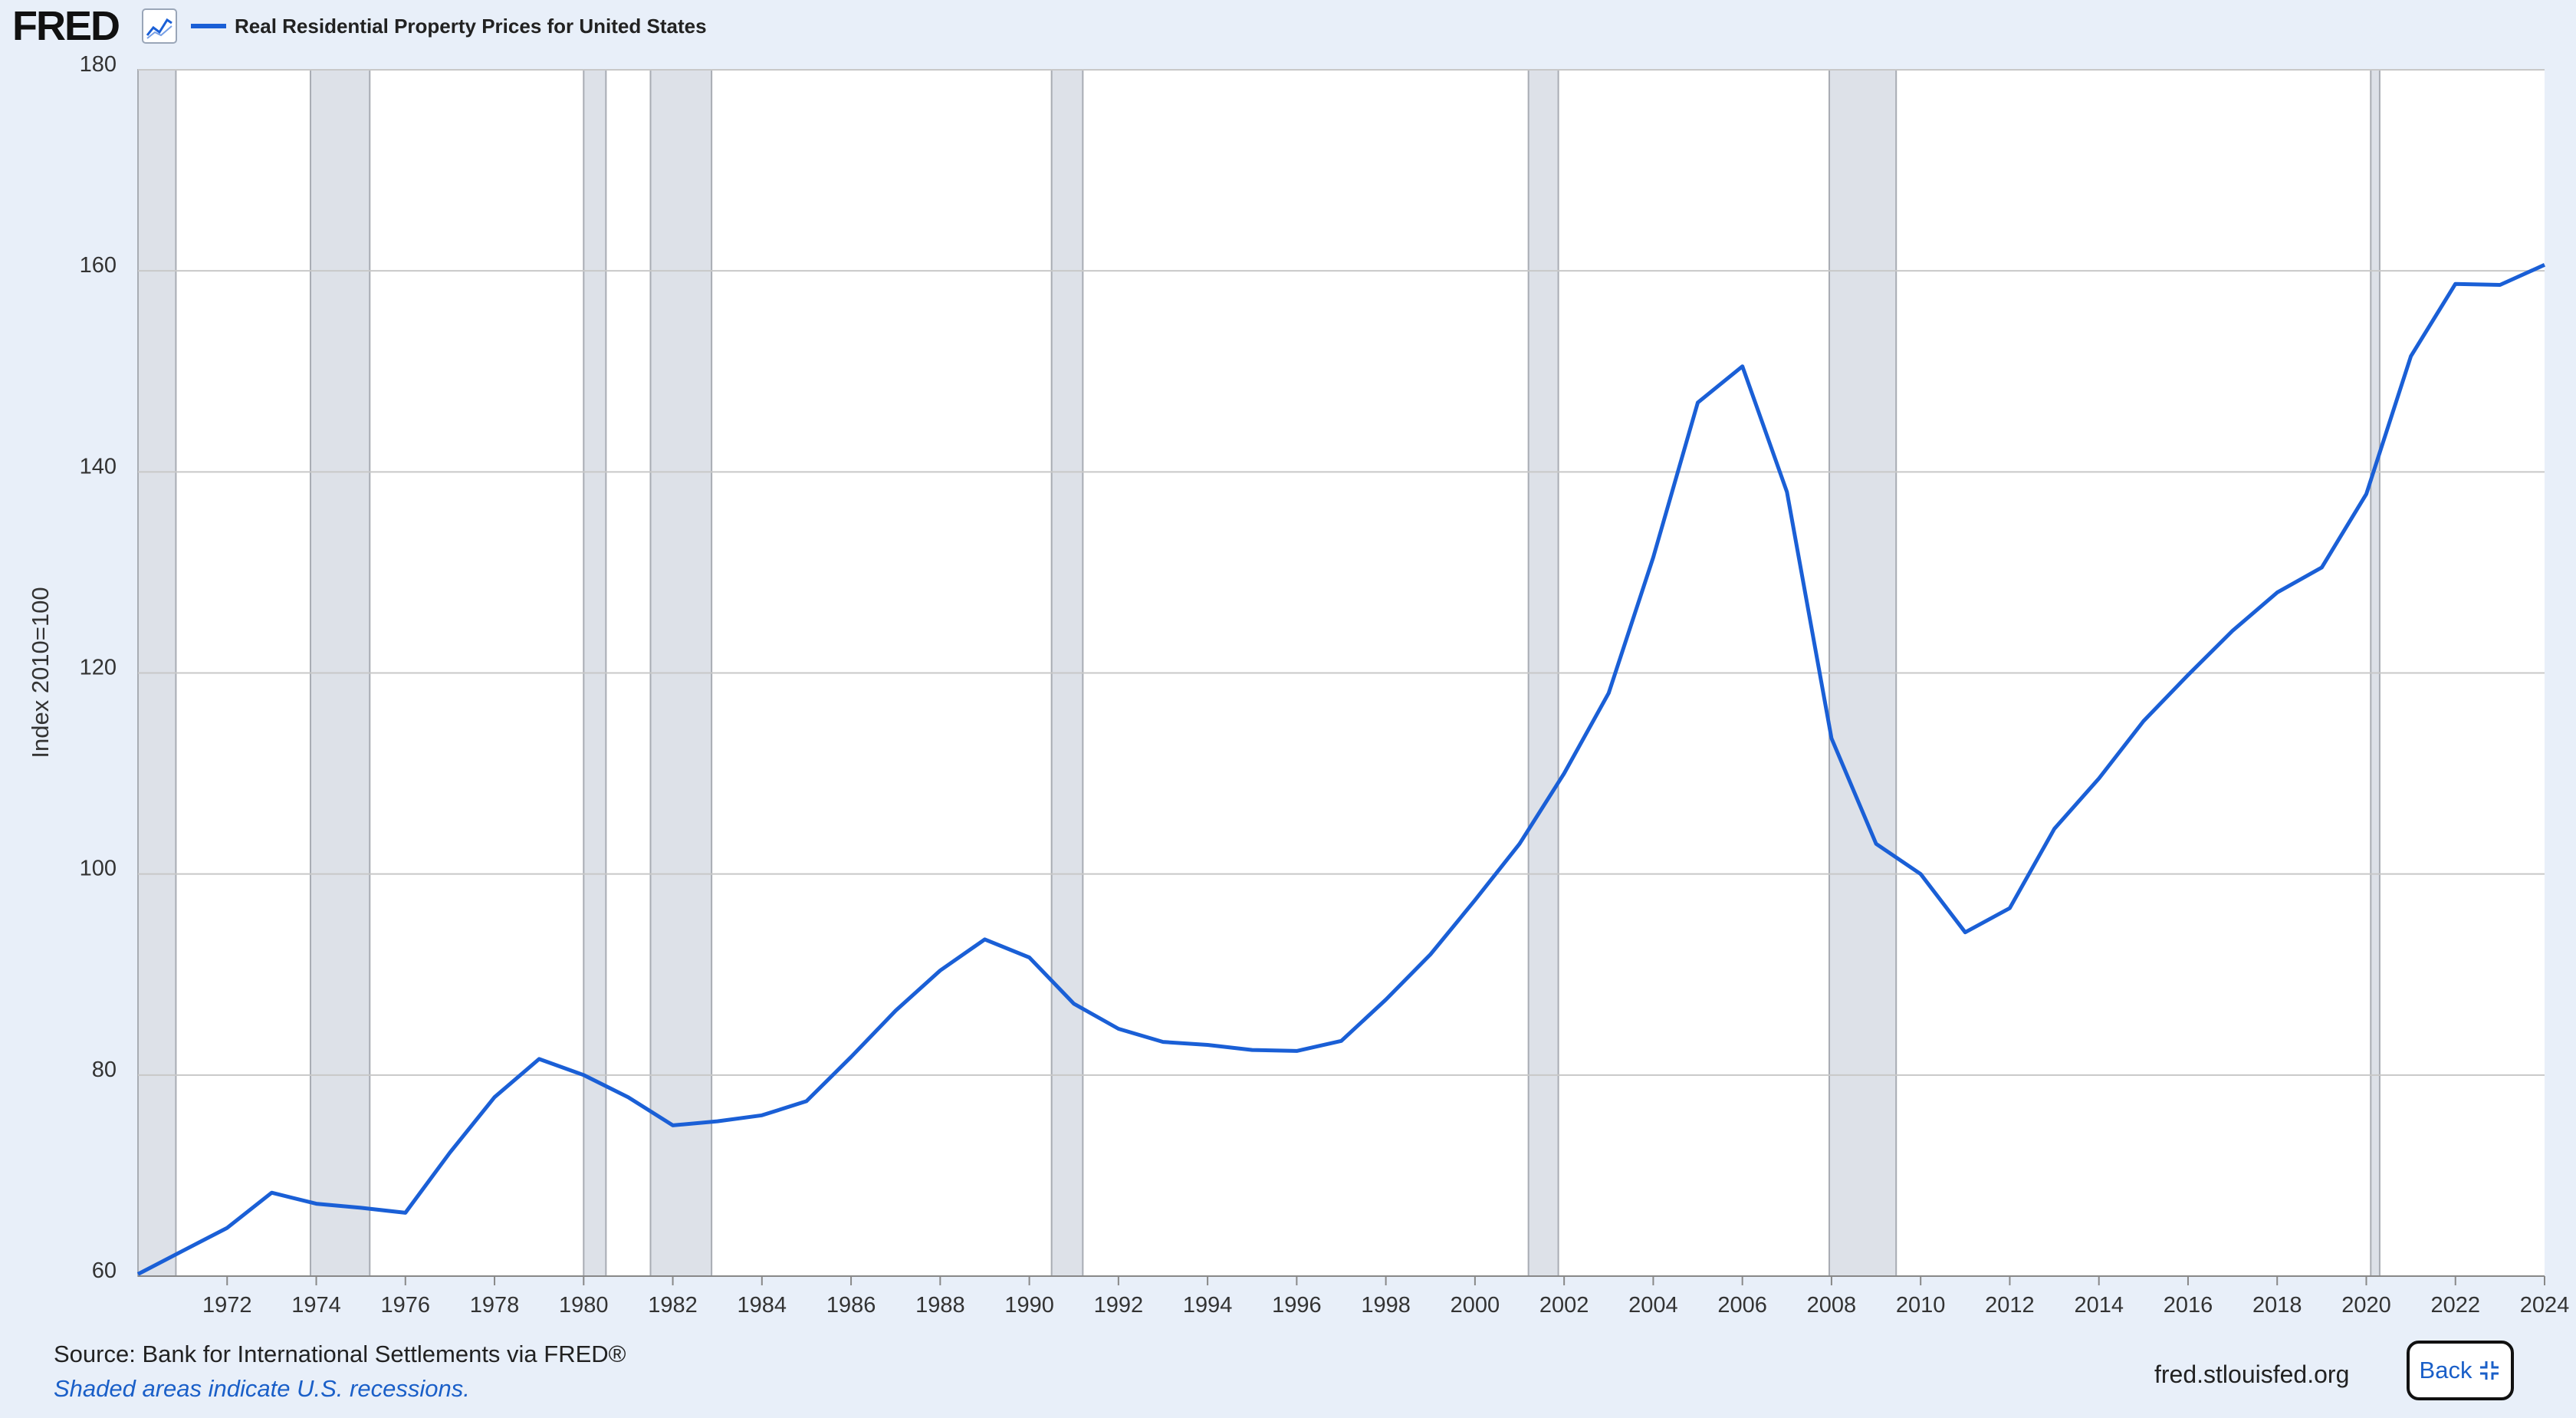  Describe the element at coordinates (2545, 1305) in the screenshot. I see `x-tick-label: 2024` at that location.